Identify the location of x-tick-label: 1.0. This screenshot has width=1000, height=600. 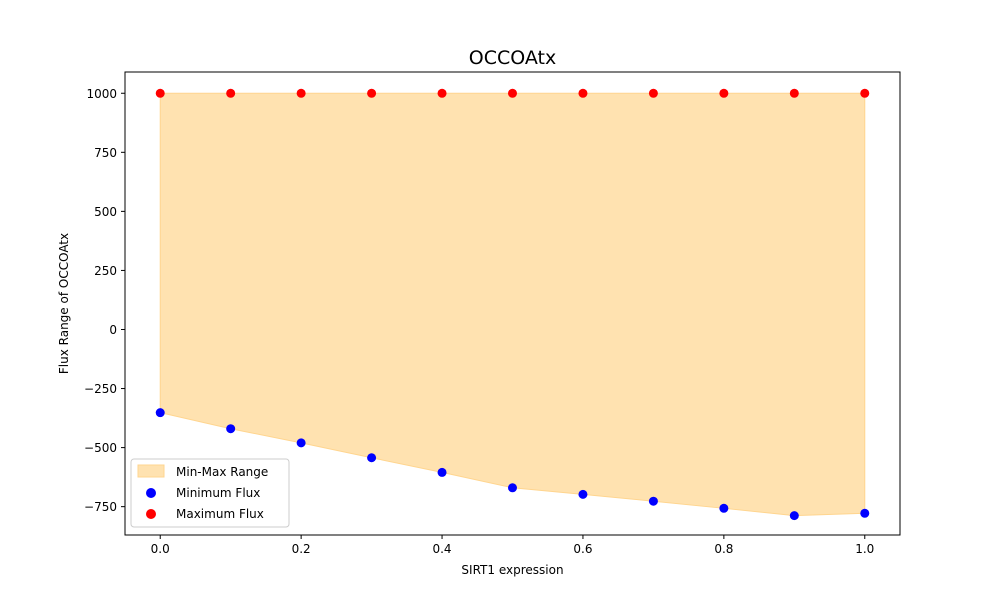
(864, 549).